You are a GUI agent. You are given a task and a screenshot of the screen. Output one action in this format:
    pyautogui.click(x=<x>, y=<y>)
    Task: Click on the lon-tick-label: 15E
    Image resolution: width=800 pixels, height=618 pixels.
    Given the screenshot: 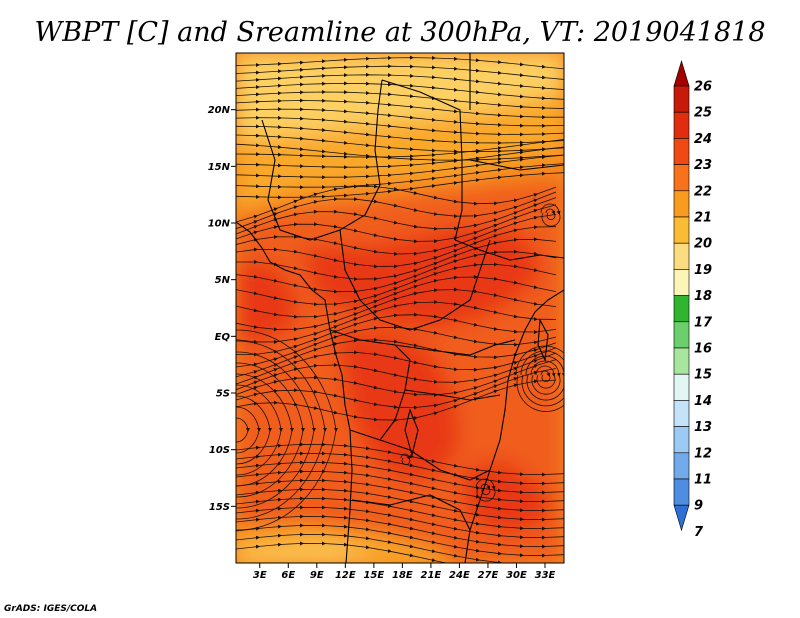 What is the action you would take?
    pyautogui.click(x=373, y=575)
    